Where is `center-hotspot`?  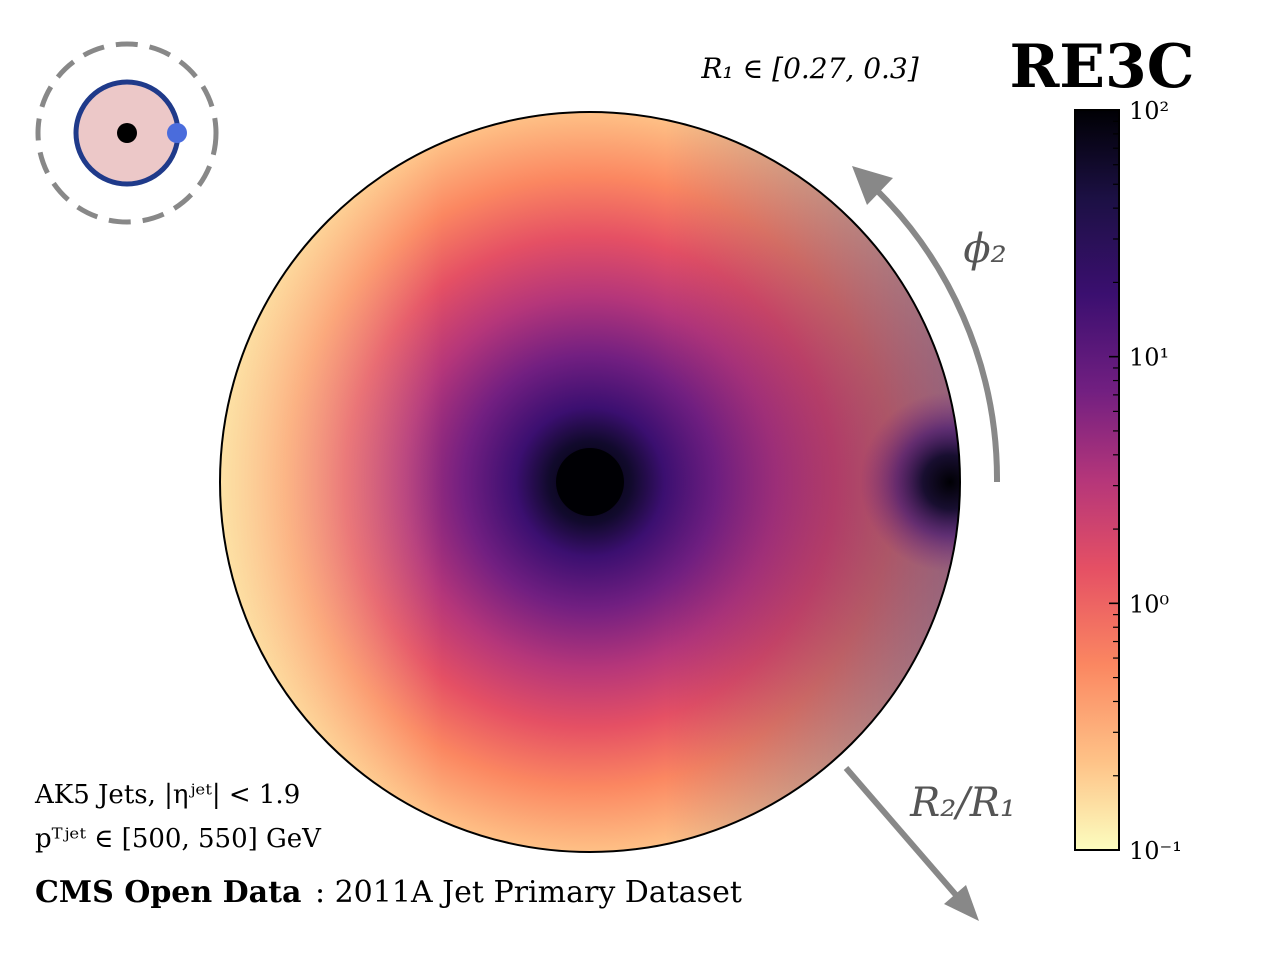
center-hotspot is located at coordinates (590, 482).